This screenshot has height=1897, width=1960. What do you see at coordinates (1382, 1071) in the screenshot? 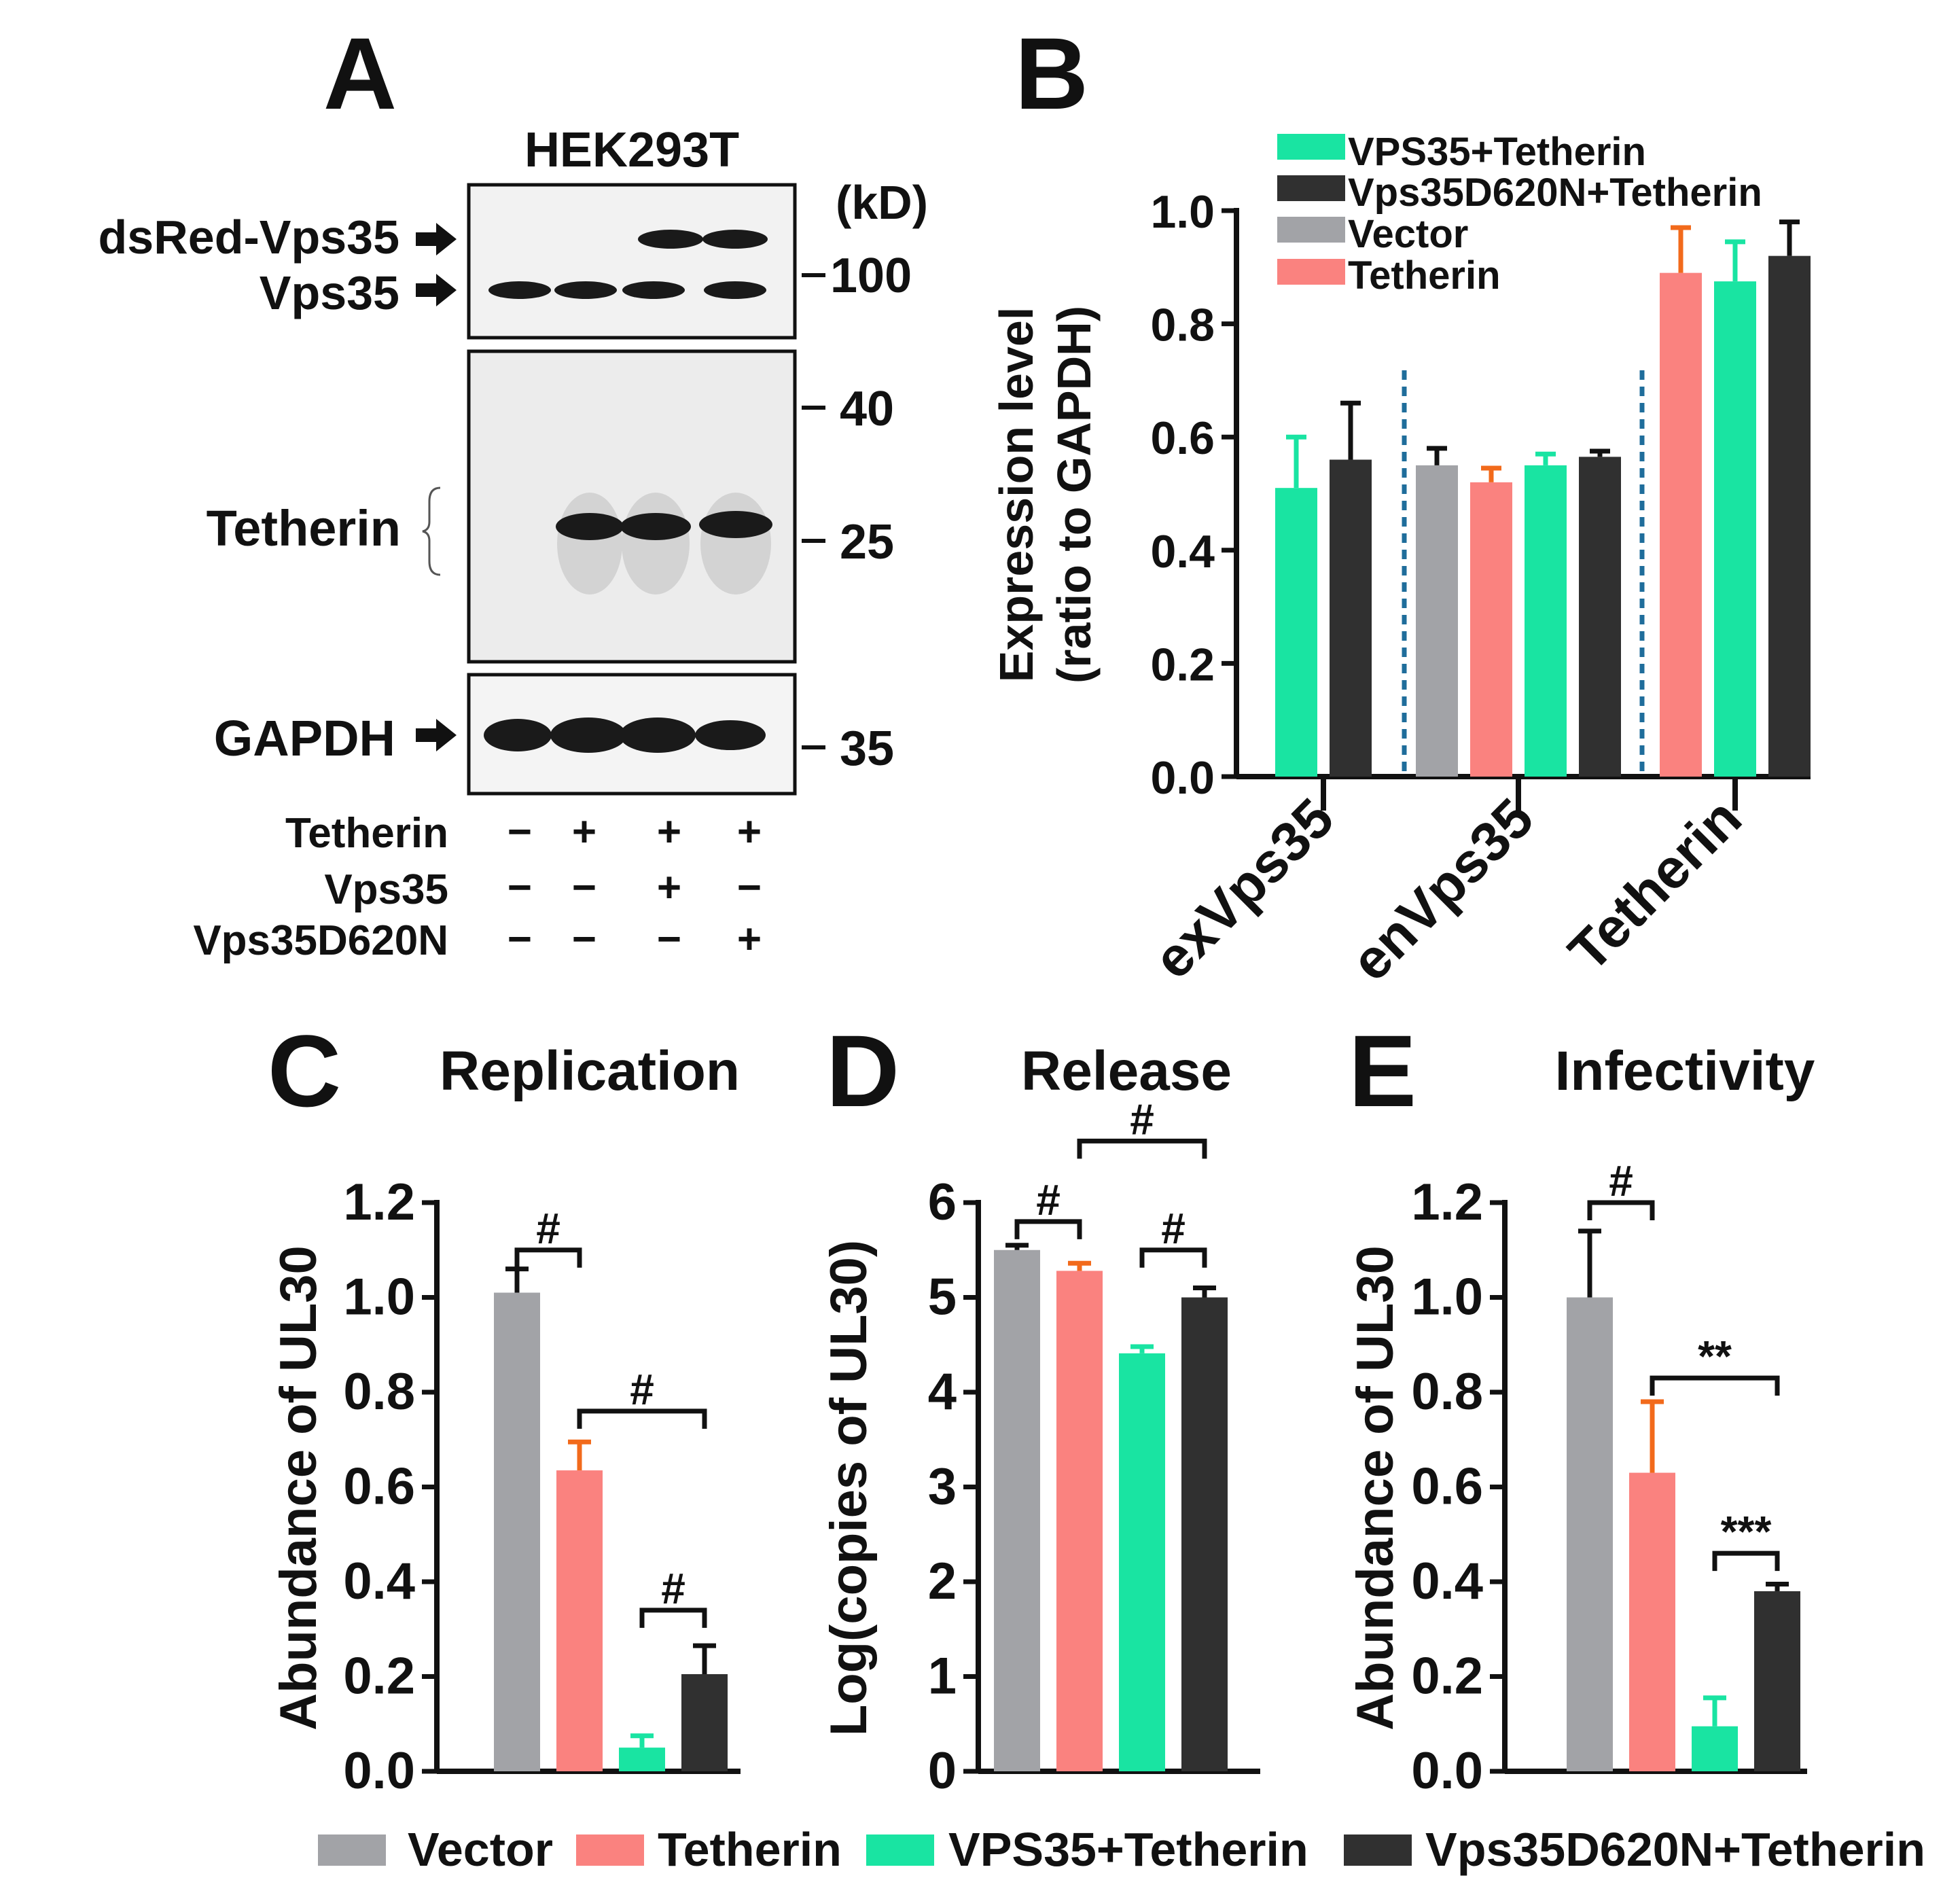
I see `panel-e-letter: E` at bounding box center [1382, 1071].